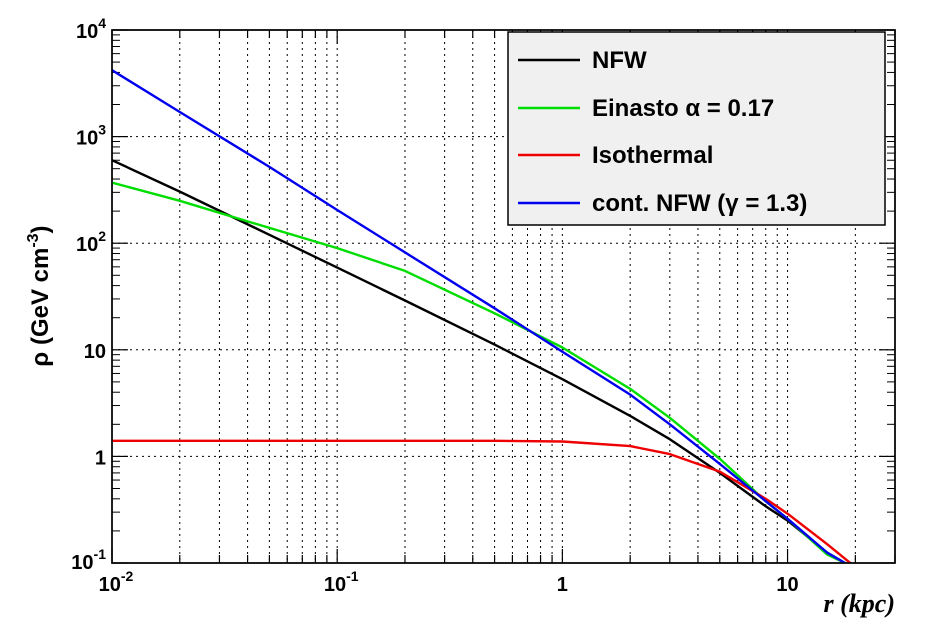 Image resolution: width=932 pixels, height=644 pixels. Describe the element at coordinates (859, 603) in the screenshot. I see `x-axis-label: r (kpc)` at that location.